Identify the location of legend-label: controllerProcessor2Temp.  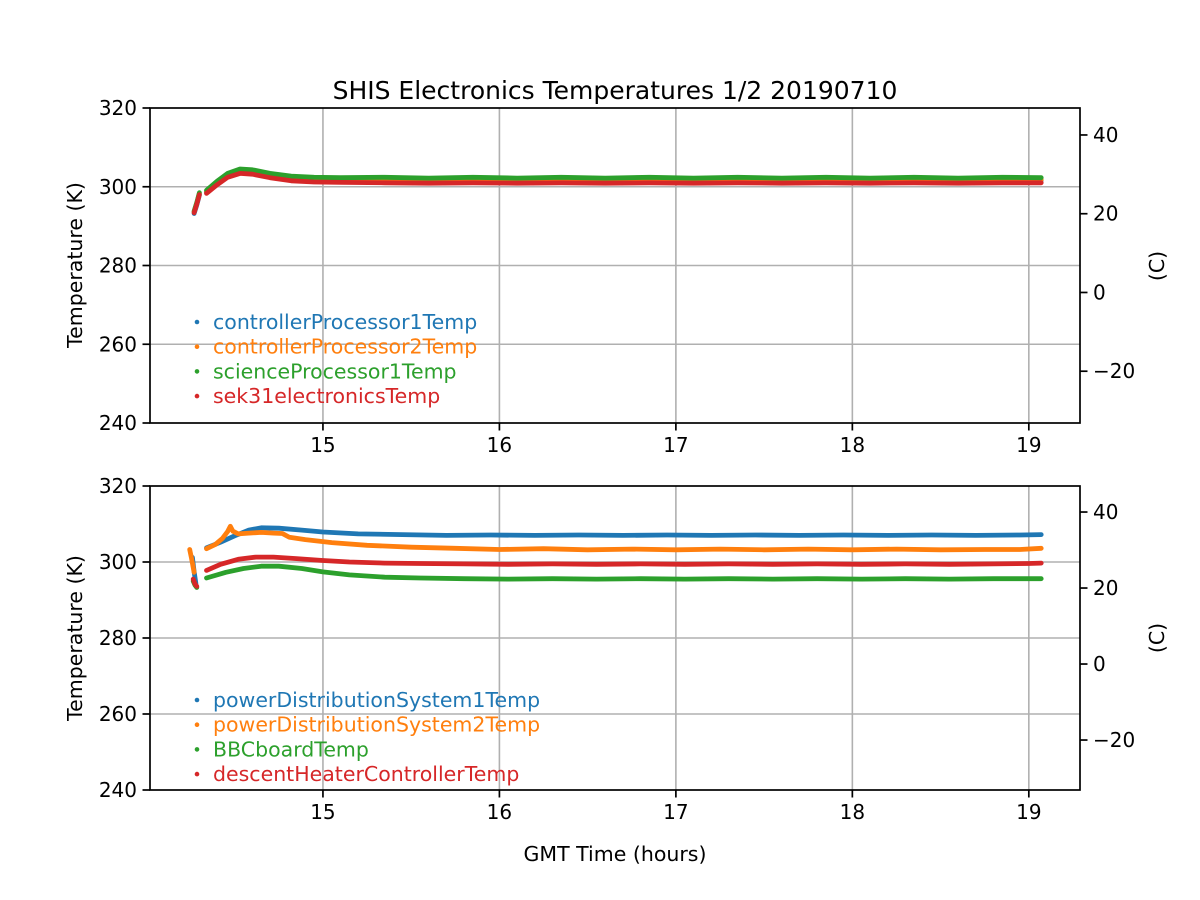
(345, 347).